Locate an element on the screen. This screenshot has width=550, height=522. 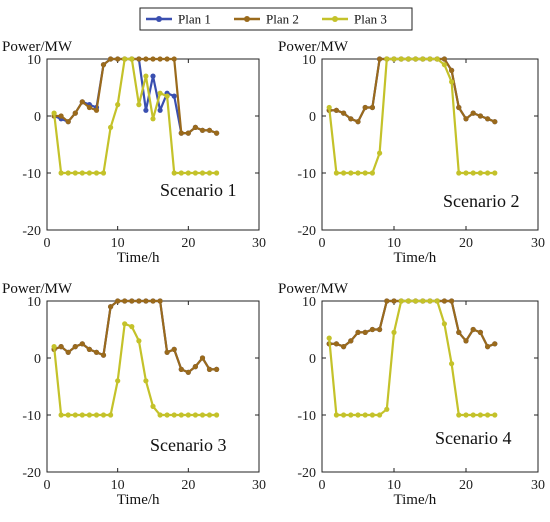
x-axis-label: Time/h is located at coordinates (414, 500).